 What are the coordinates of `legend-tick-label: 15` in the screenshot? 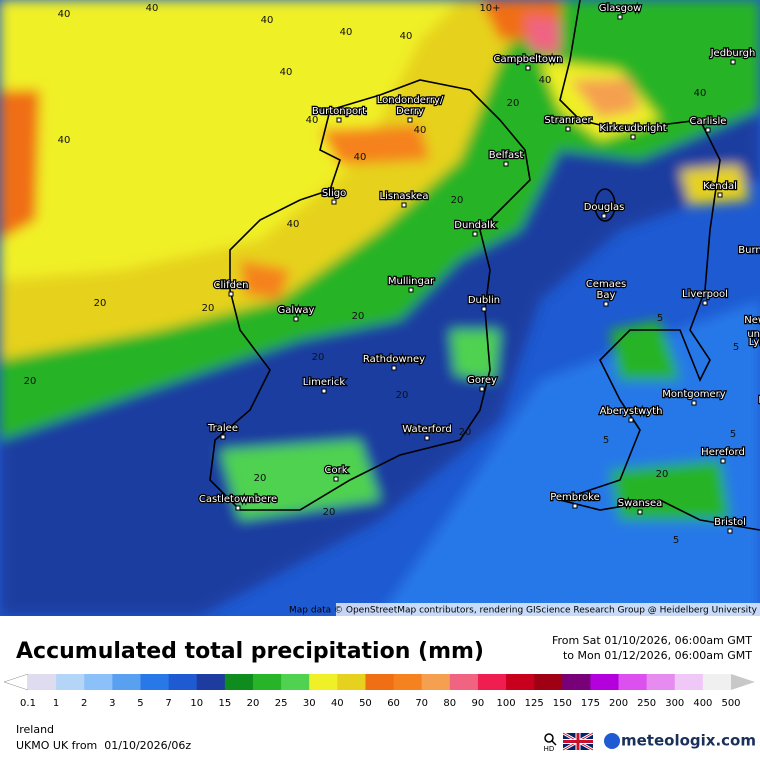 It's located at (224, 703).